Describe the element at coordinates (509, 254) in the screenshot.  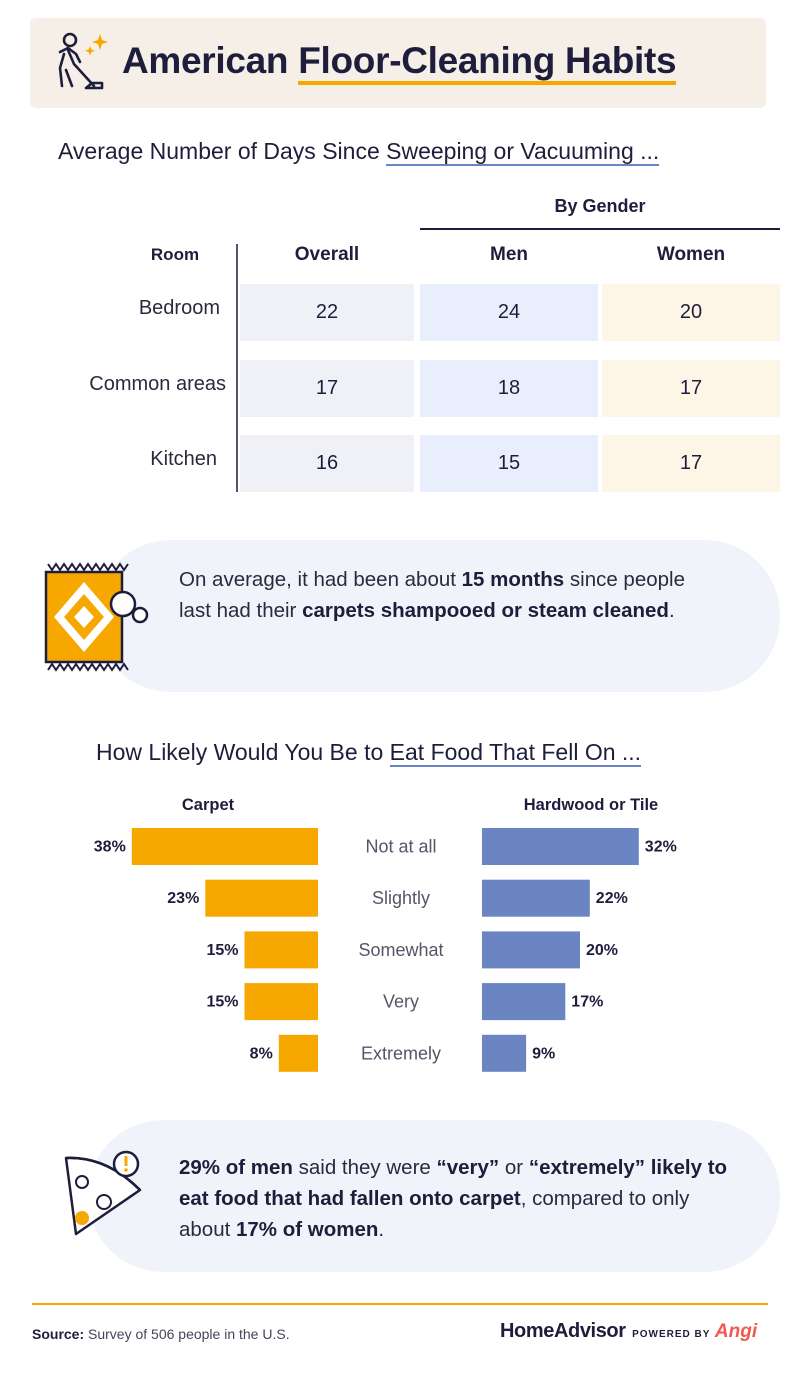
I see `col-header-men: Men` at that location.